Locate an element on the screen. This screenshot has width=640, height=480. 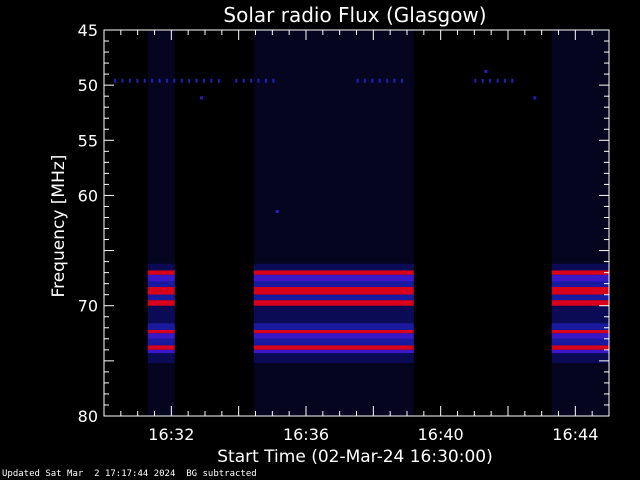
x-tick-label: 16:36 is located at coordinates (306, 434).